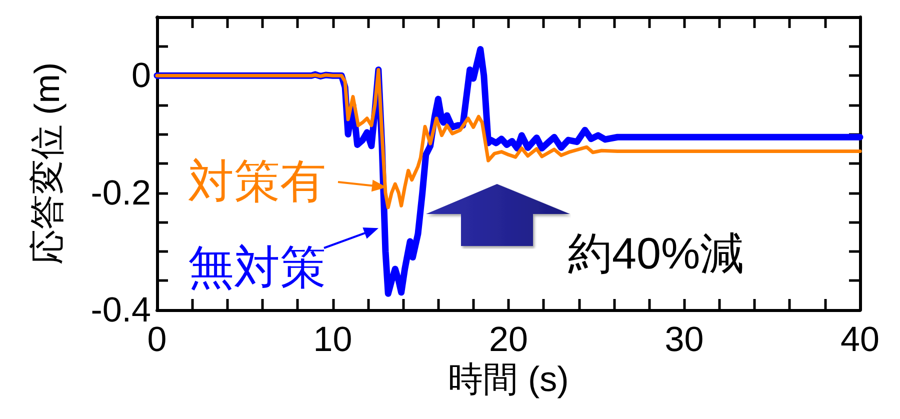  What do you see at coordinates (684, 339) in the screenshot?
I see `x-tick-label: 30` at bounding box center [684, 339].